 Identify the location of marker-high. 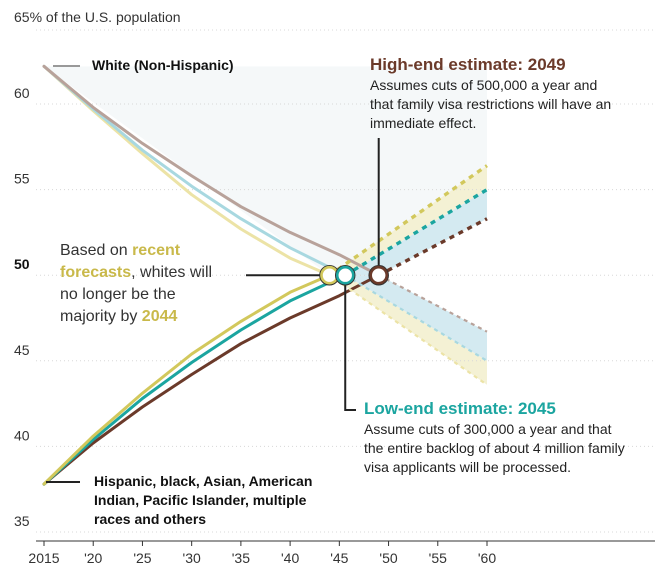
(379, 275).